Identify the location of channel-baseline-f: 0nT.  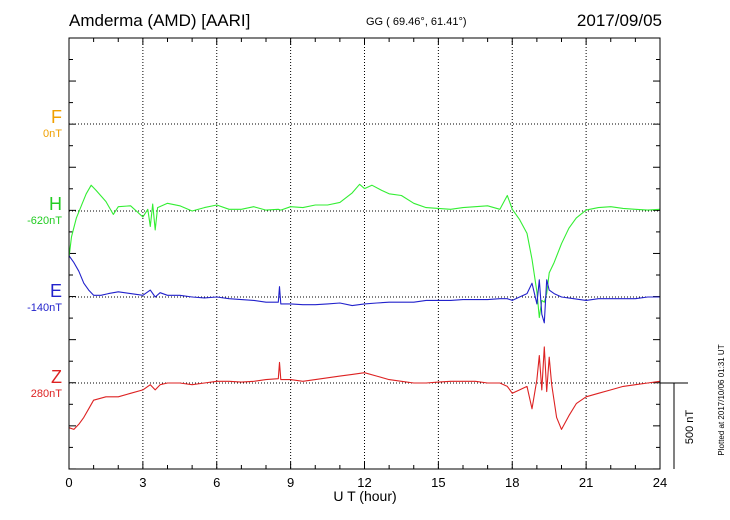
(52, 134).